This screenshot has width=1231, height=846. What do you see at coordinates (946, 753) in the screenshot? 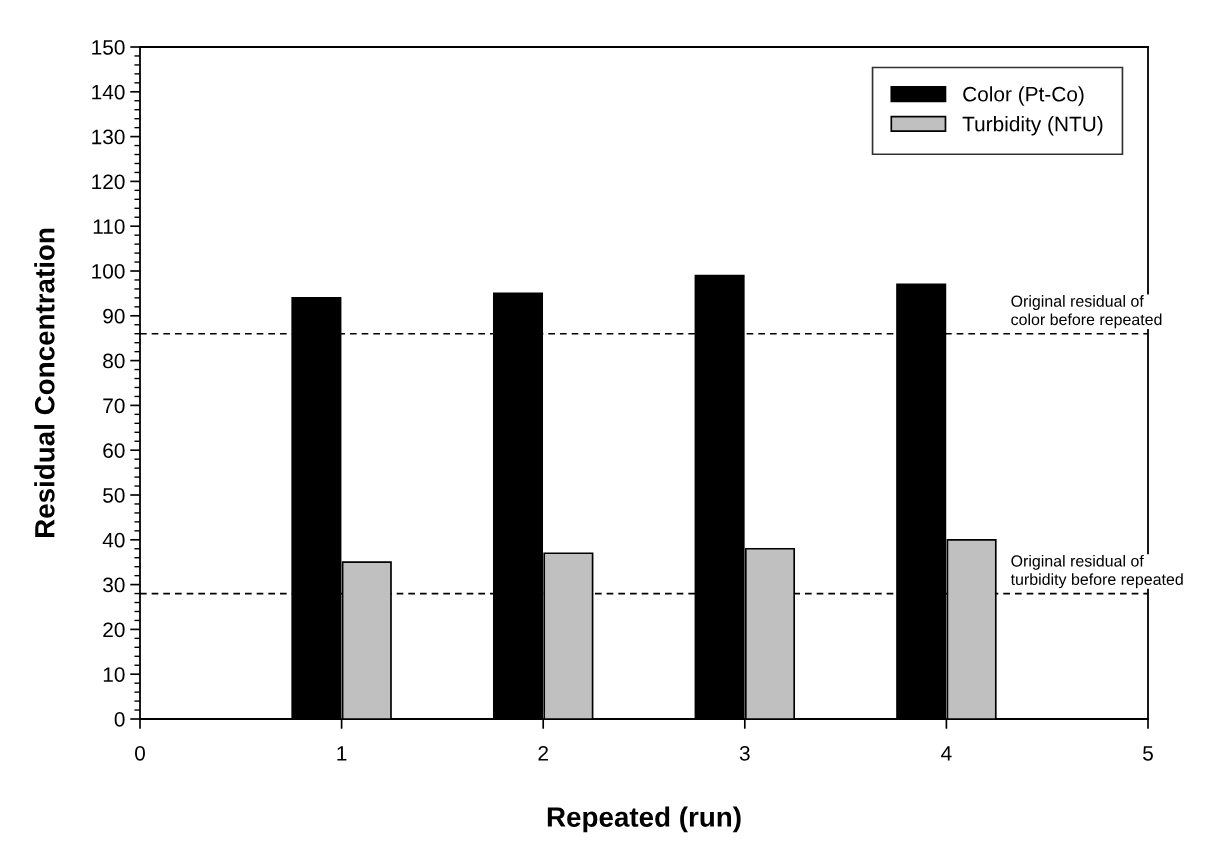
I see `x-tick-label: 4` at bounding box center [946, 753].